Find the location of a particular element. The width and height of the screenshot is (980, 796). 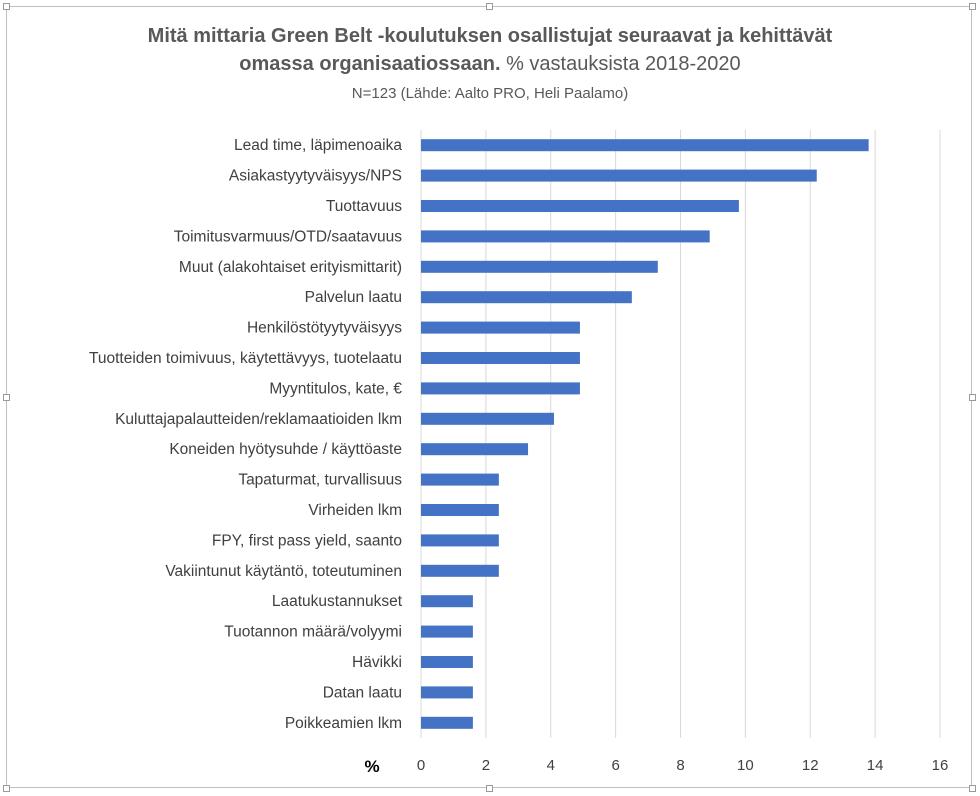

resize-handle-top is located at coordinates (489, 6).